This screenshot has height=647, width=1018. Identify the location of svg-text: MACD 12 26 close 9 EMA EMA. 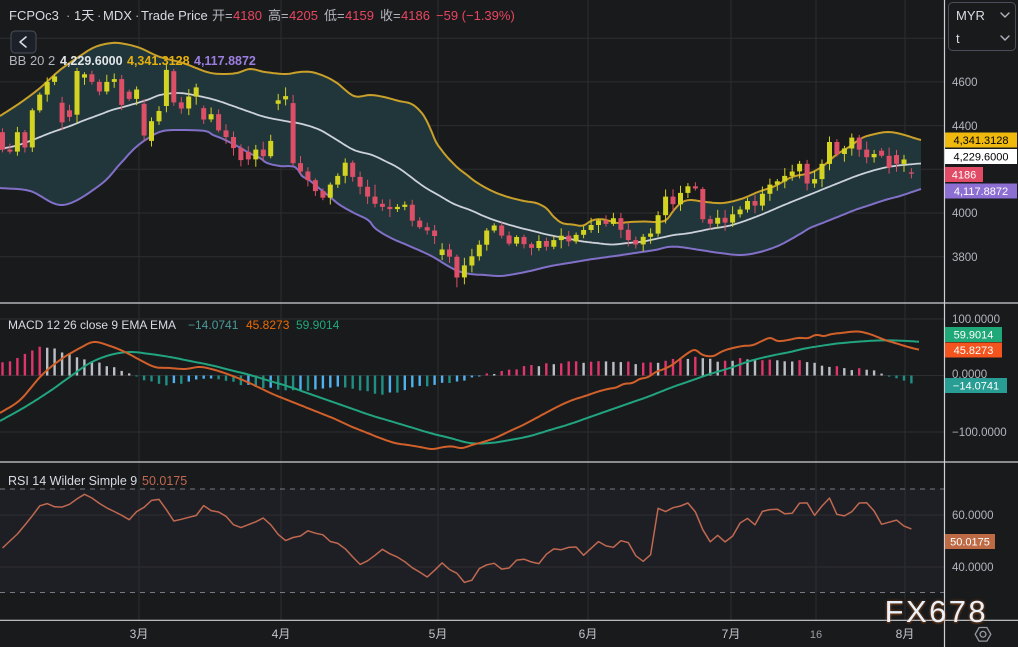
(92, 325).